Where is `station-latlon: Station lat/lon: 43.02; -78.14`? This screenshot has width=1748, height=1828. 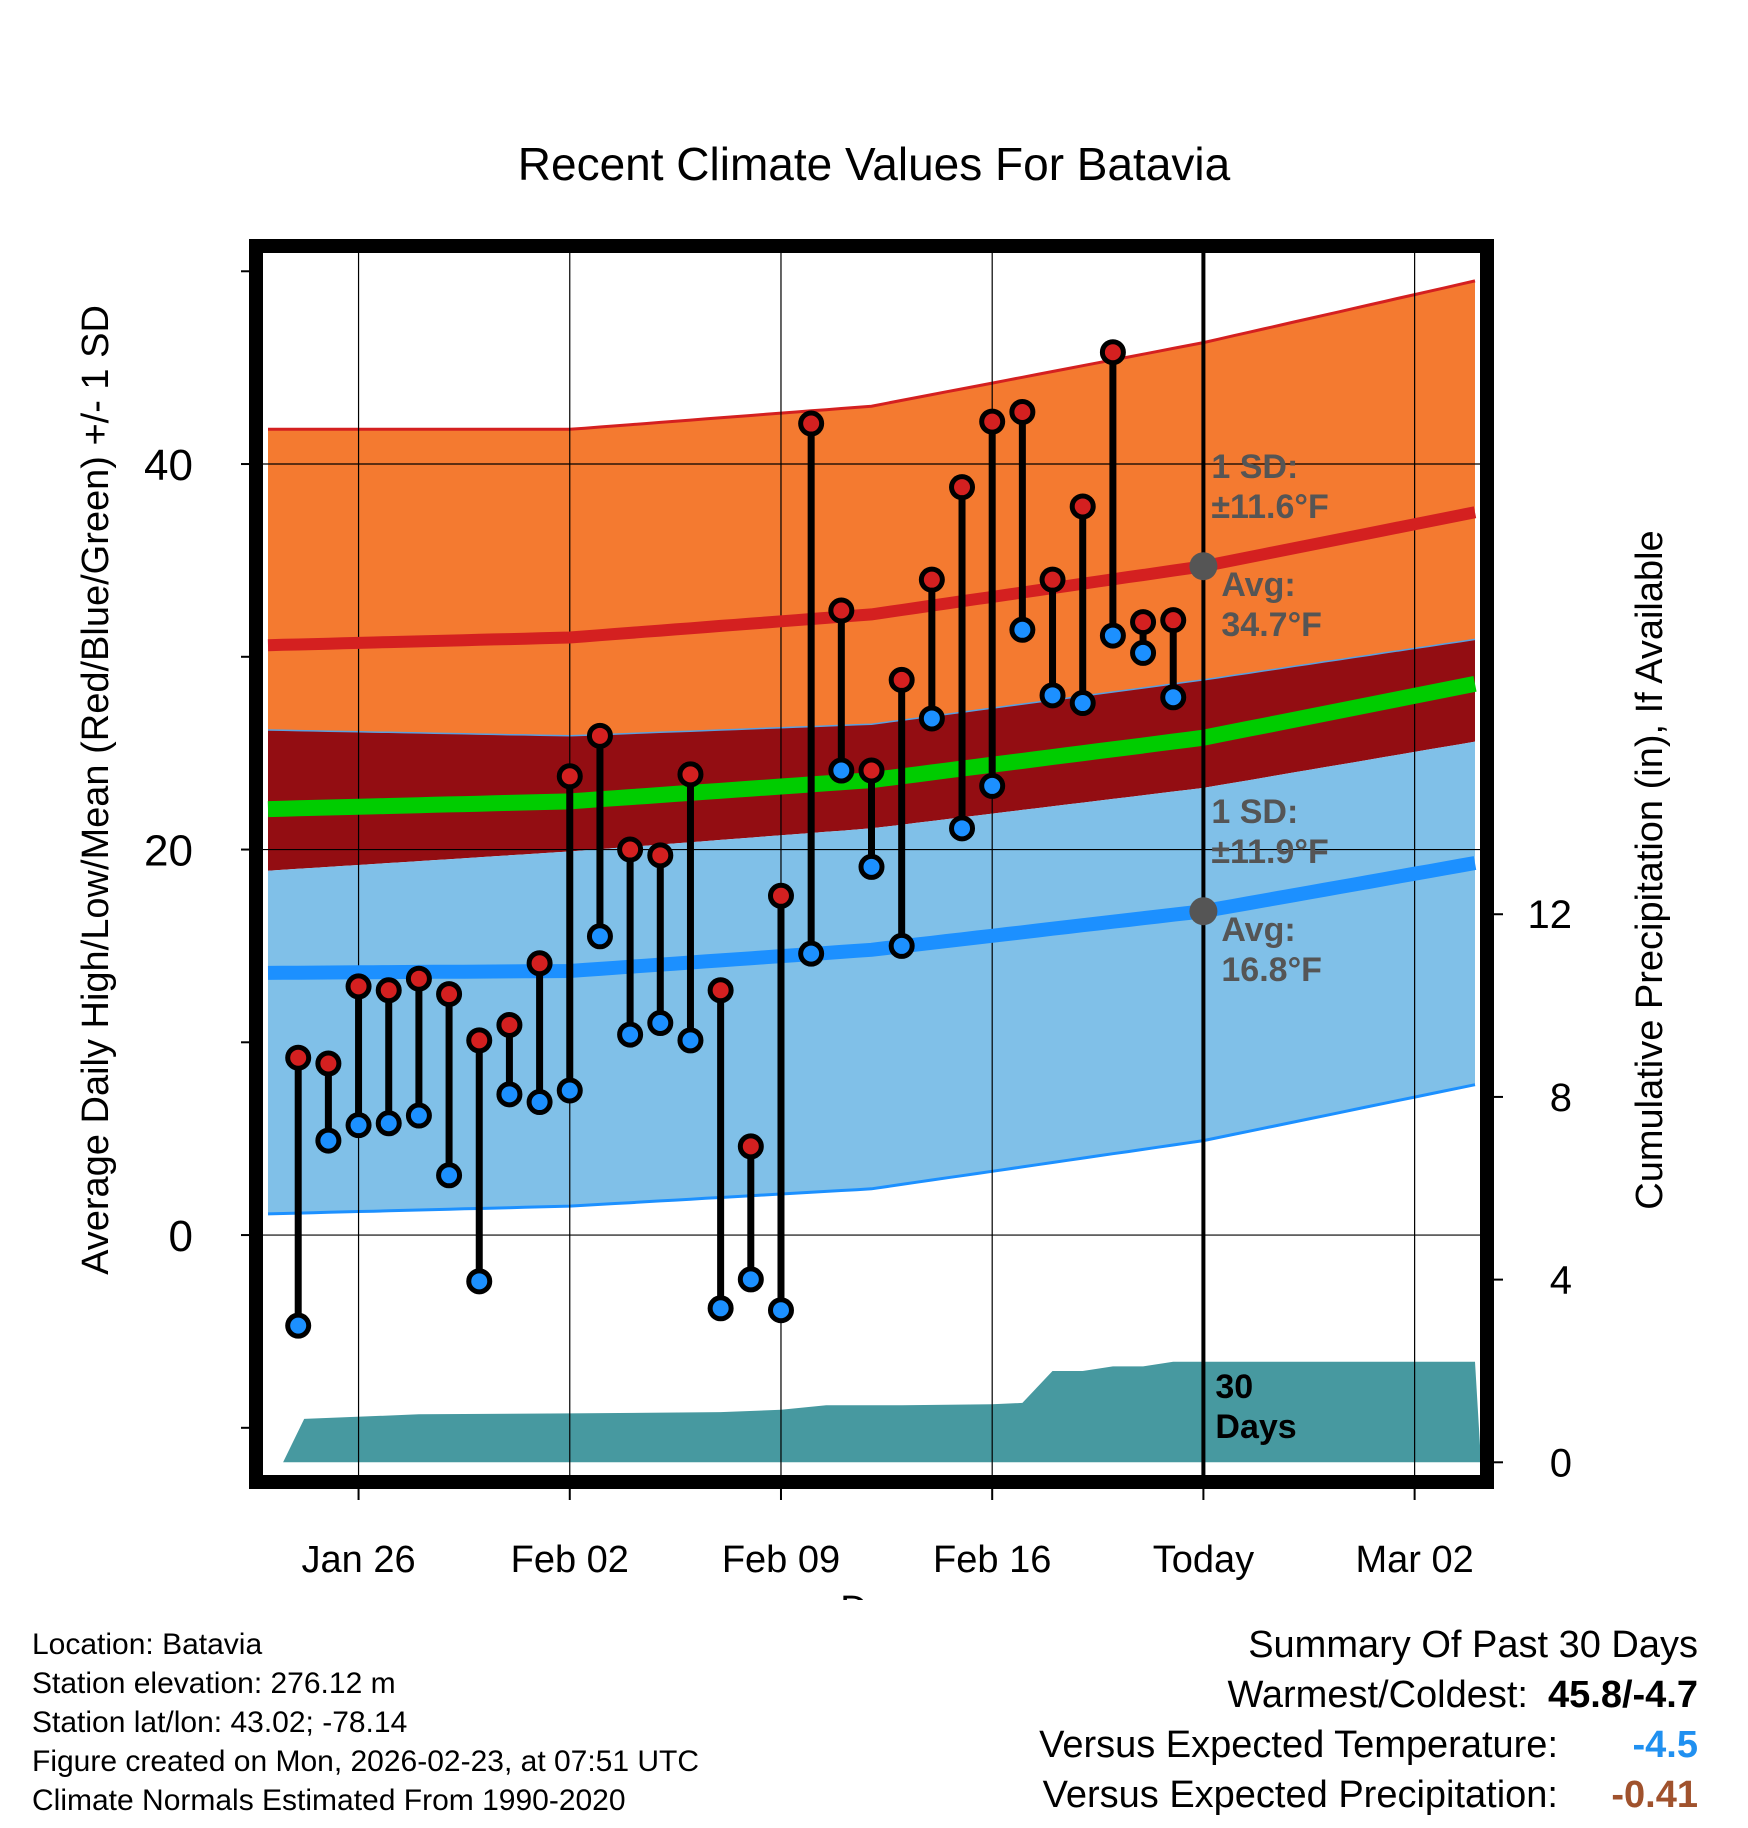
station-latlon: Station lat/lon: 43.02; -78.14 is located at coordinates (220, 1722).